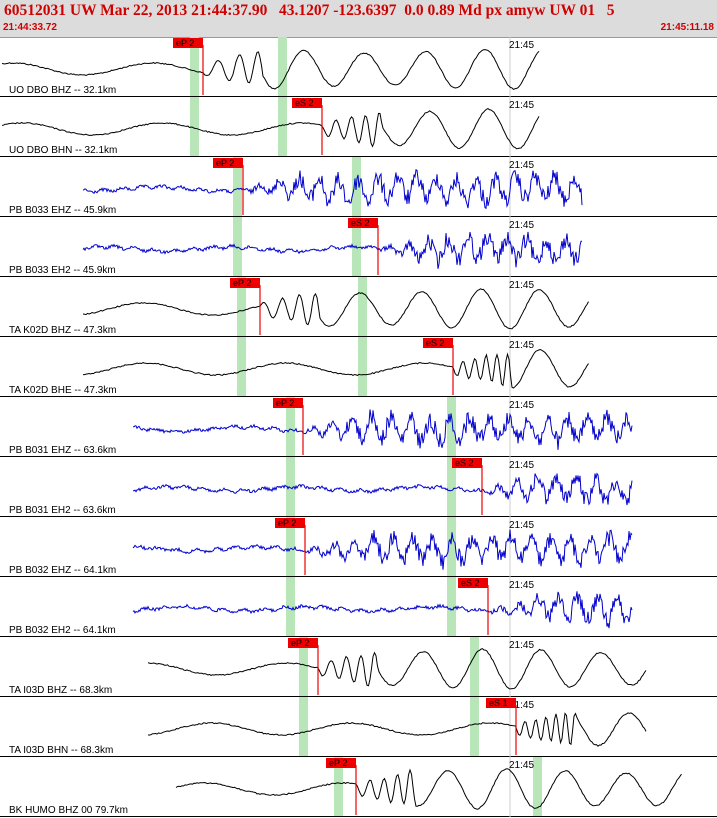  I want to click on trace-row: 21:45 eP 2 PB B031 EHZ -- 63.6km, so click(358, 427).